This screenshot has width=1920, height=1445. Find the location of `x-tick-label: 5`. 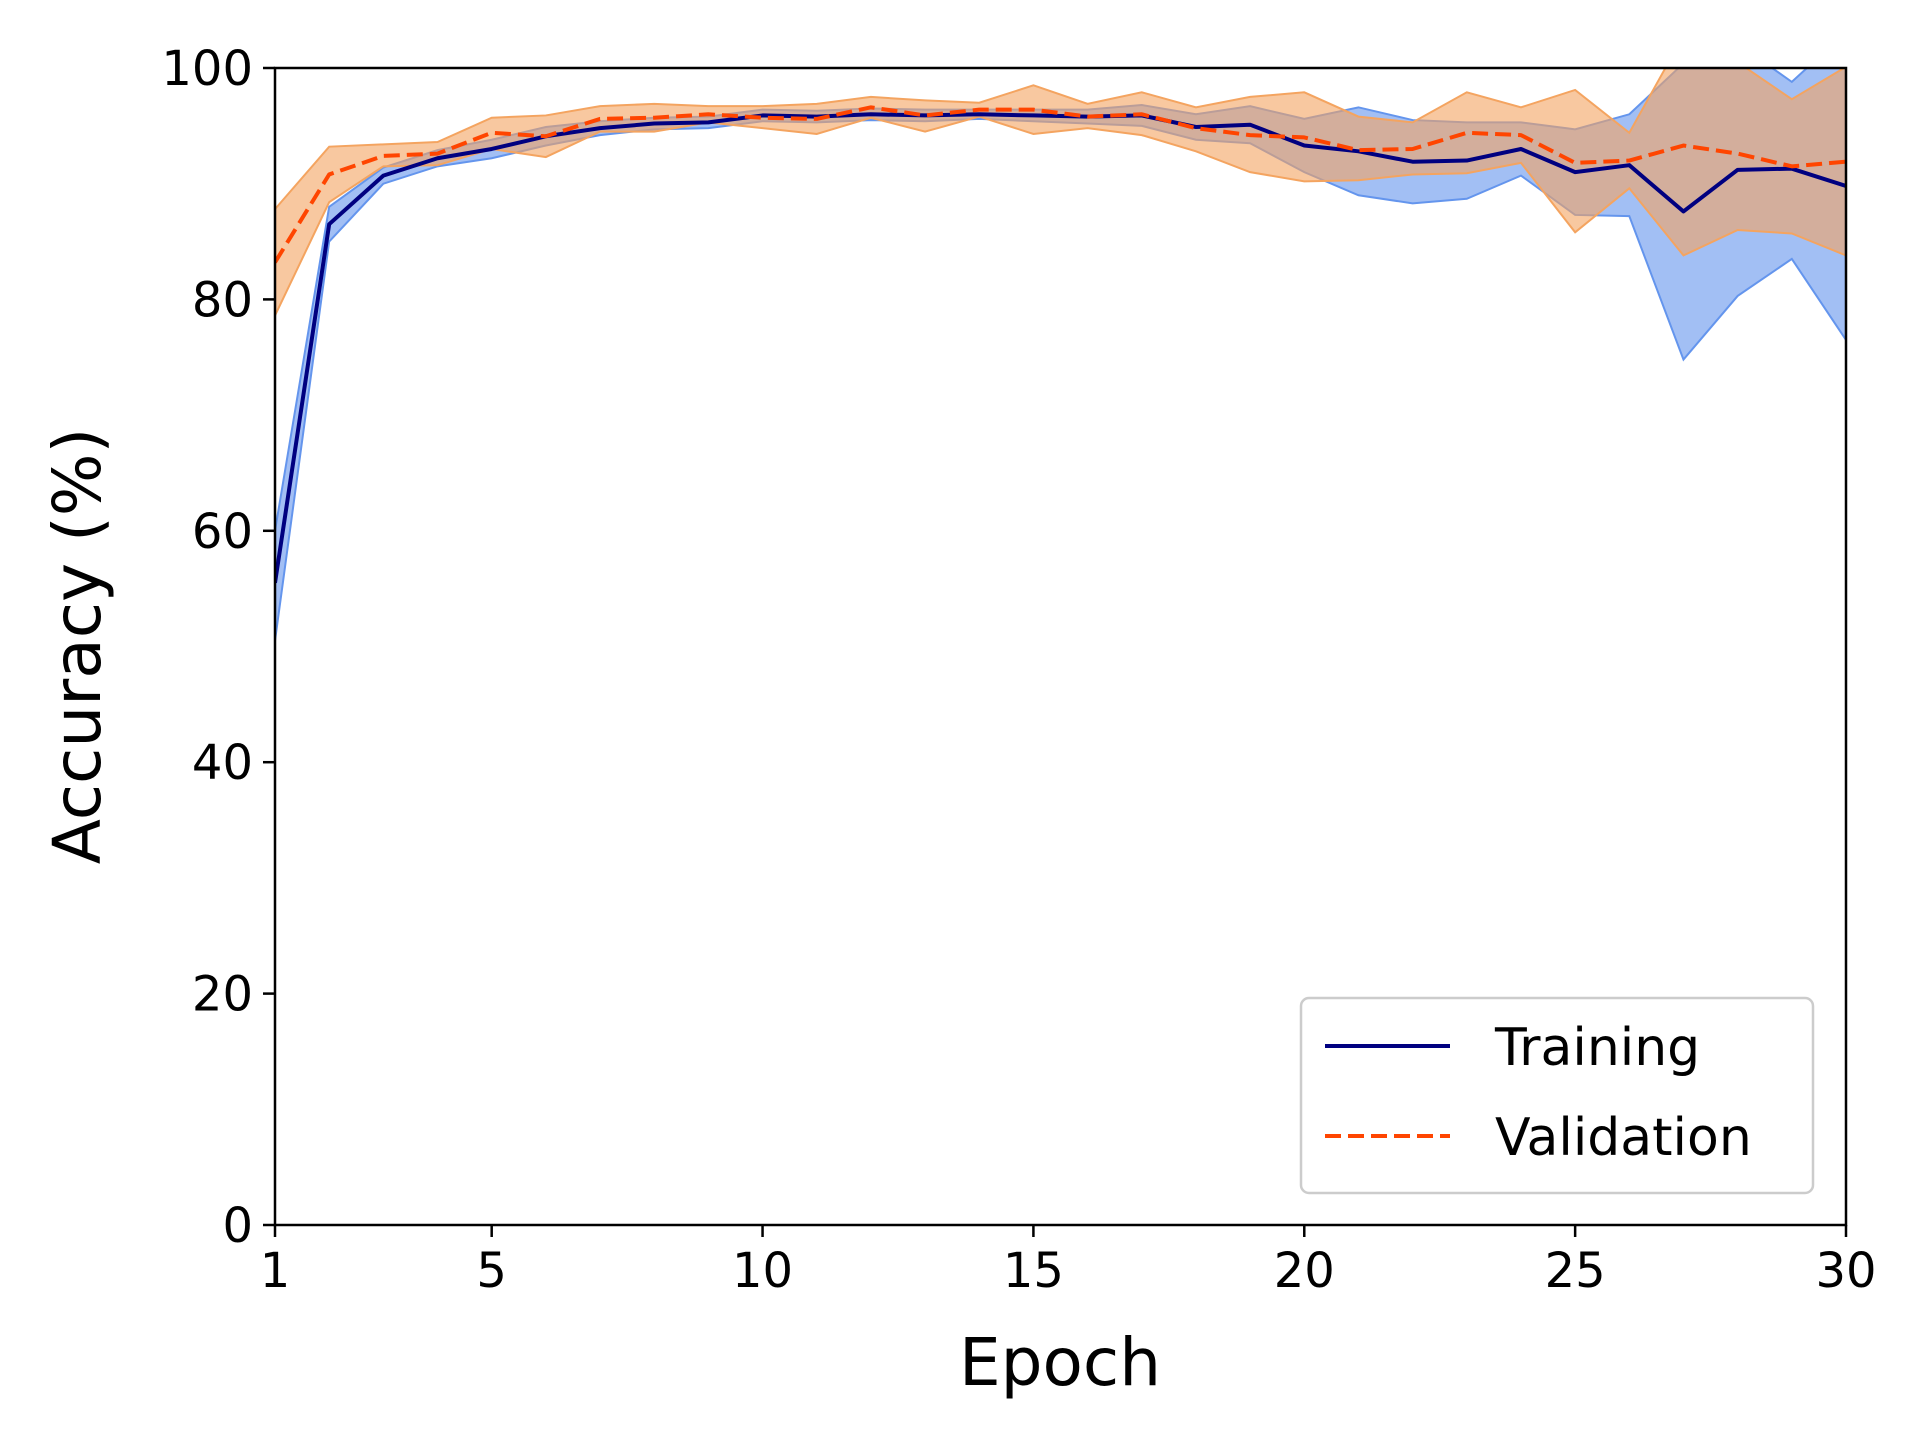

x-tick-label: 5 is located at coordinates (491, 1271).